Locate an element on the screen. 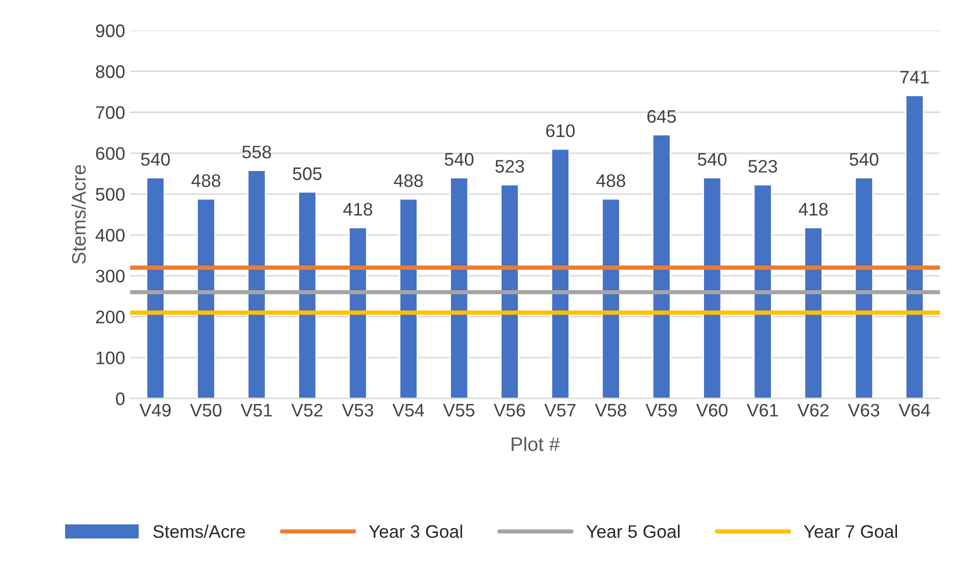  legend-label: Stems/Acre is located at coordinates (199, 531).